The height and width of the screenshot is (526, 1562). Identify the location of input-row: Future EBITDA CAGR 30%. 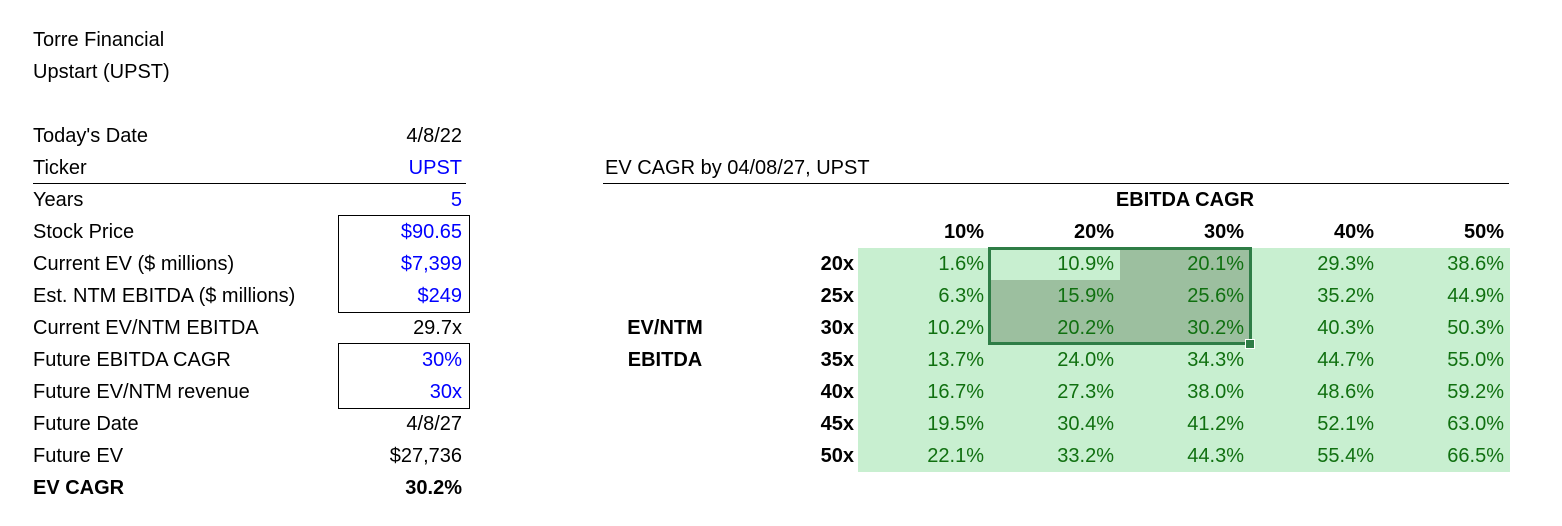
(249, 360).